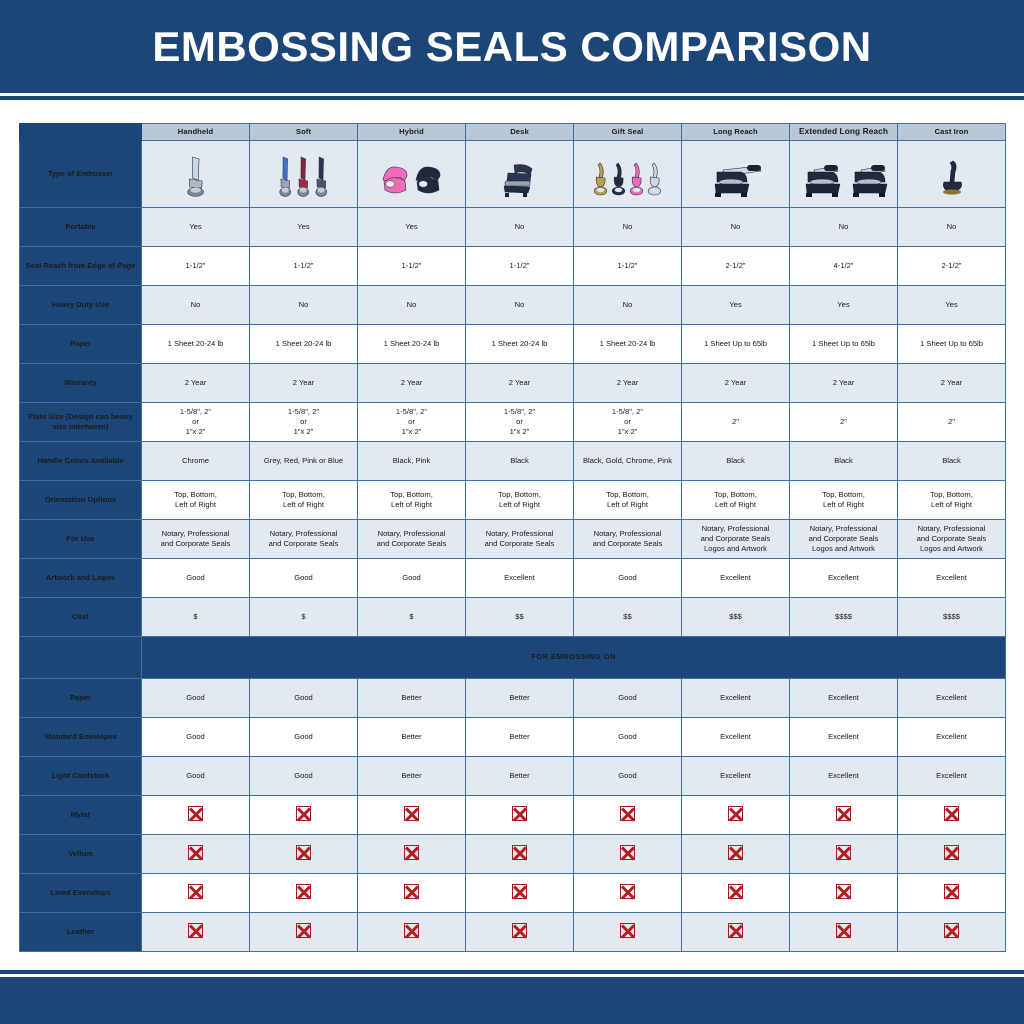  I want to click on emb-cell-1-0: Good, so click(195, 737).